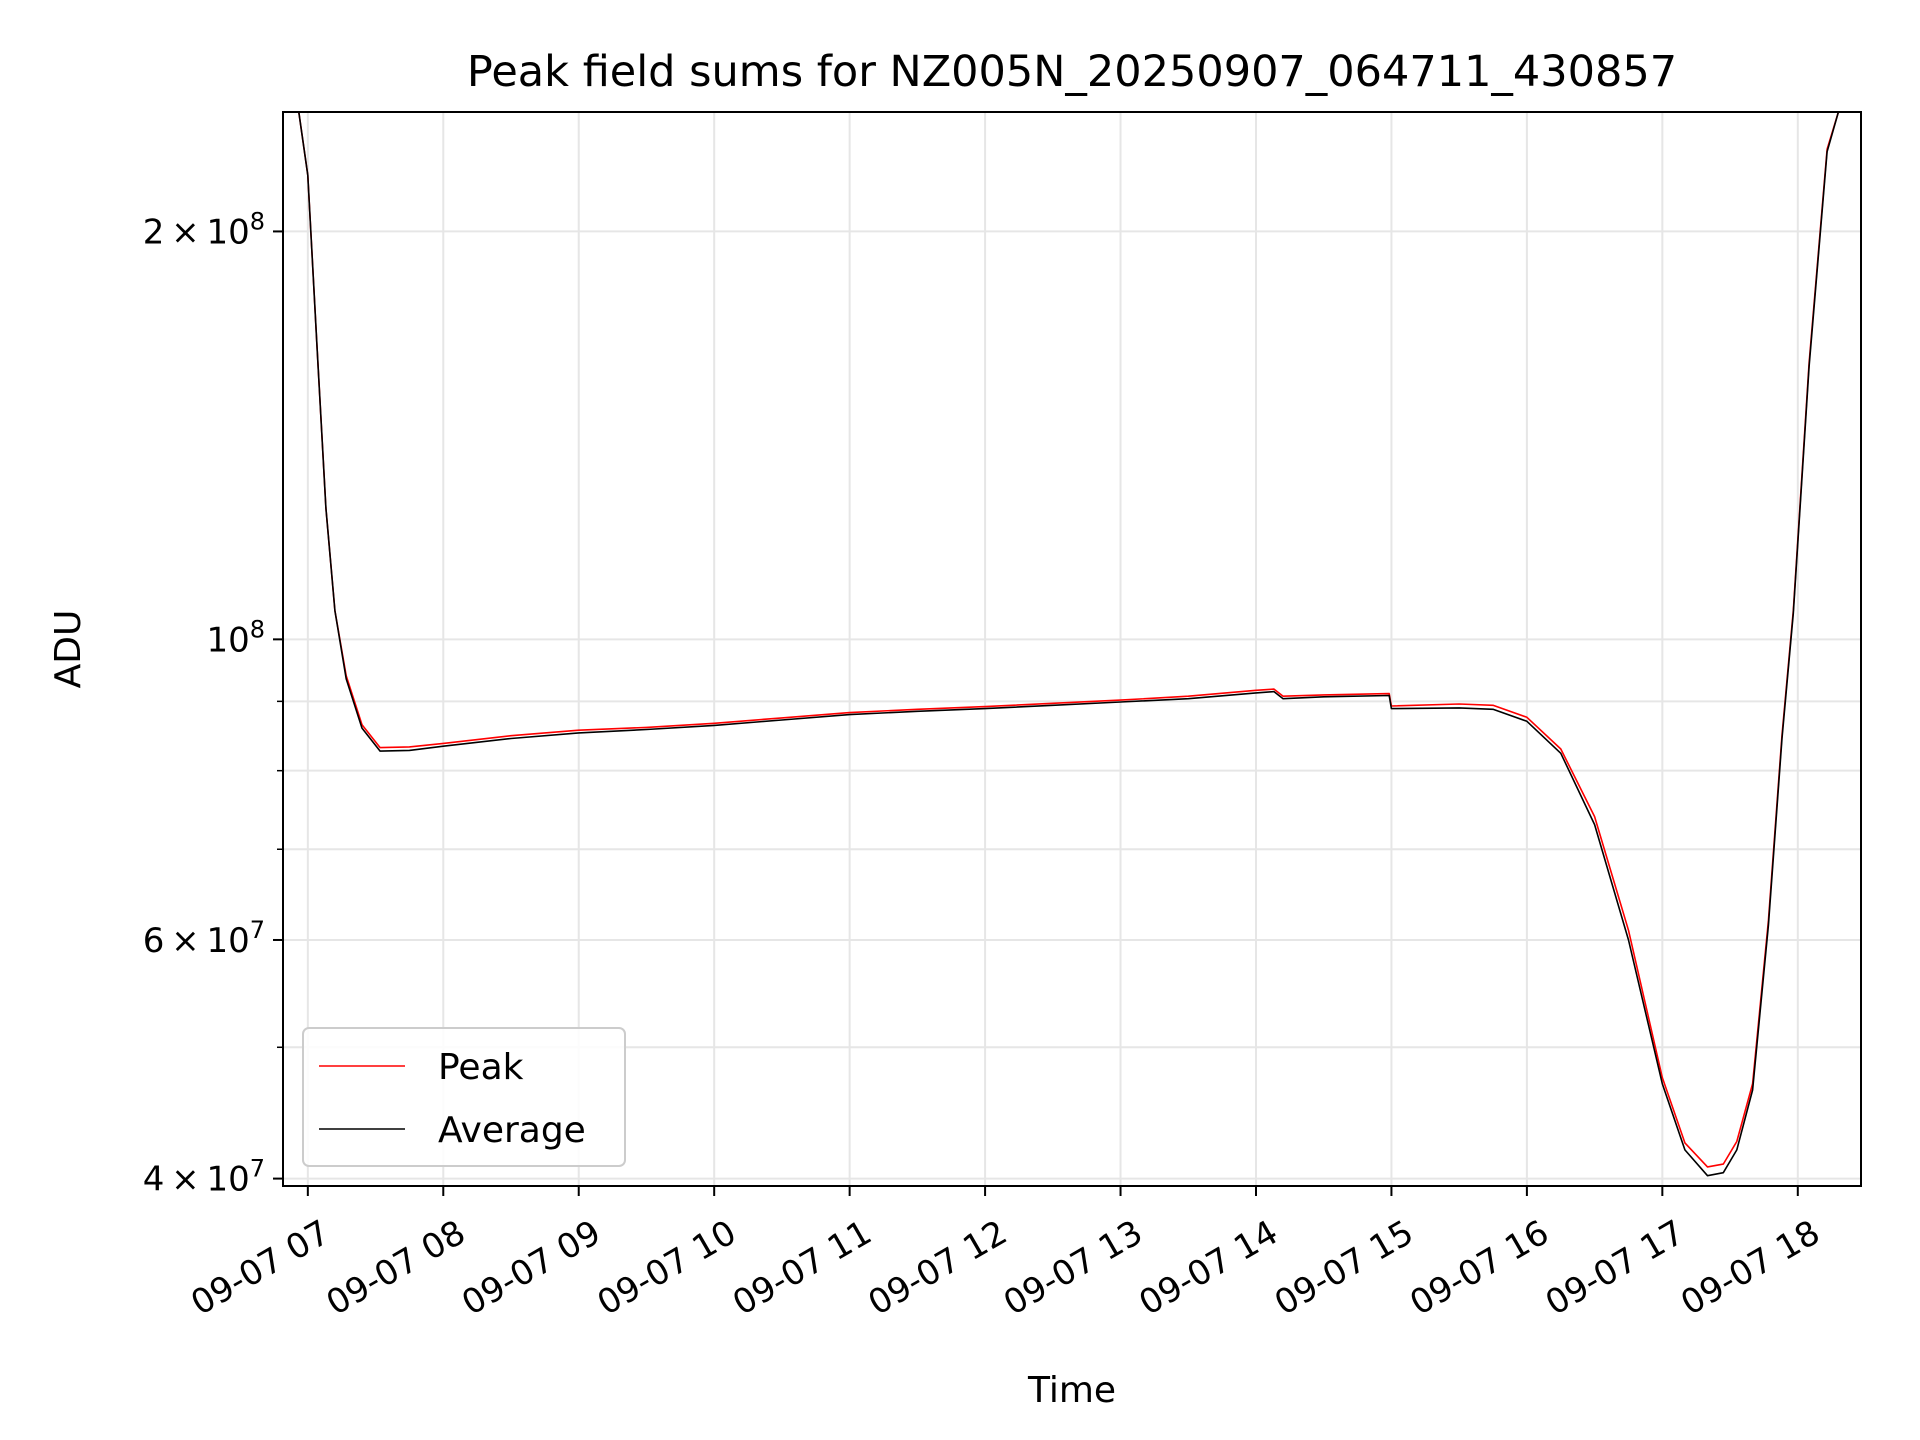 The image size is (1920, 1440). What do you see at coordinates (481, 1067) in the screenshot?
I see `legend-label-peak: Peak` at bounding box center [481, 1067].